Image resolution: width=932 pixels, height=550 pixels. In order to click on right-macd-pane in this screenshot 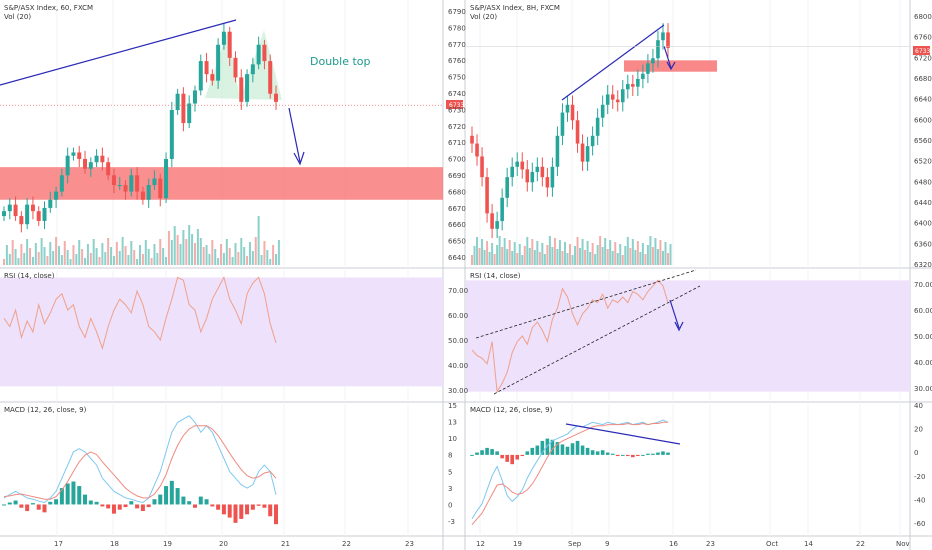, I will do `click(575, 472)`.